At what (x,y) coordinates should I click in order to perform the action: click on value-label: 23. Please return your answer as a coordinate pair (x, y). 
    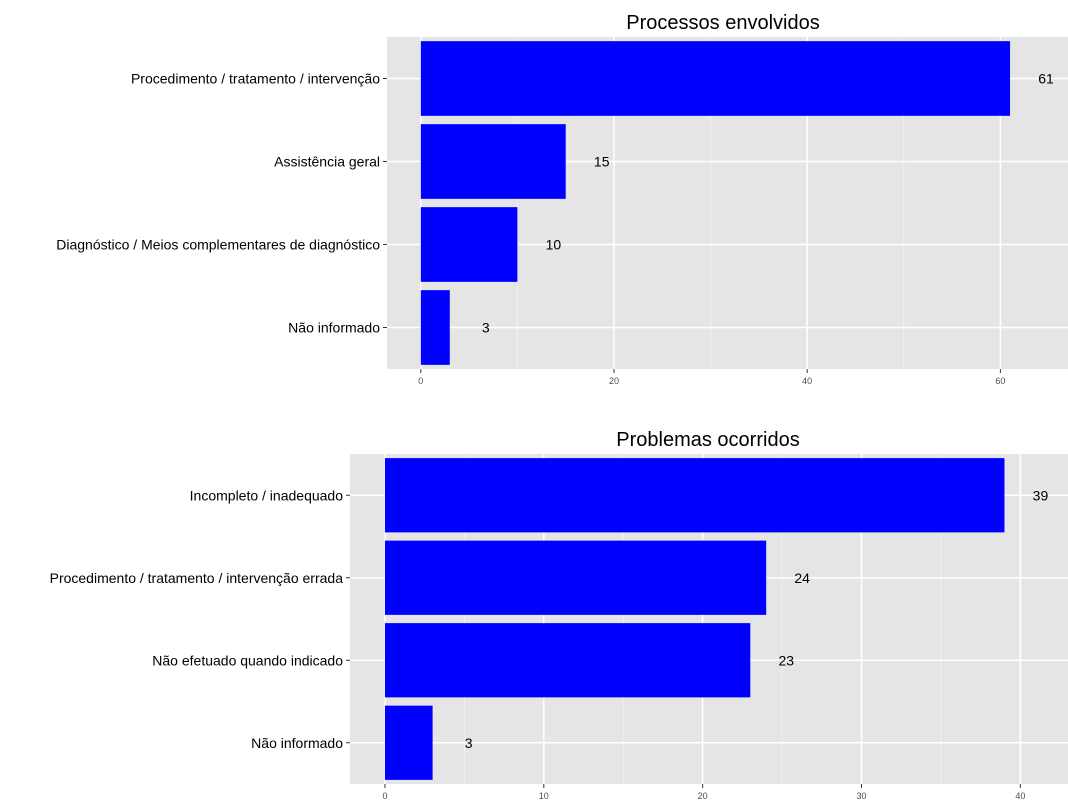
    Looking at the image, I should click on (787, 660).